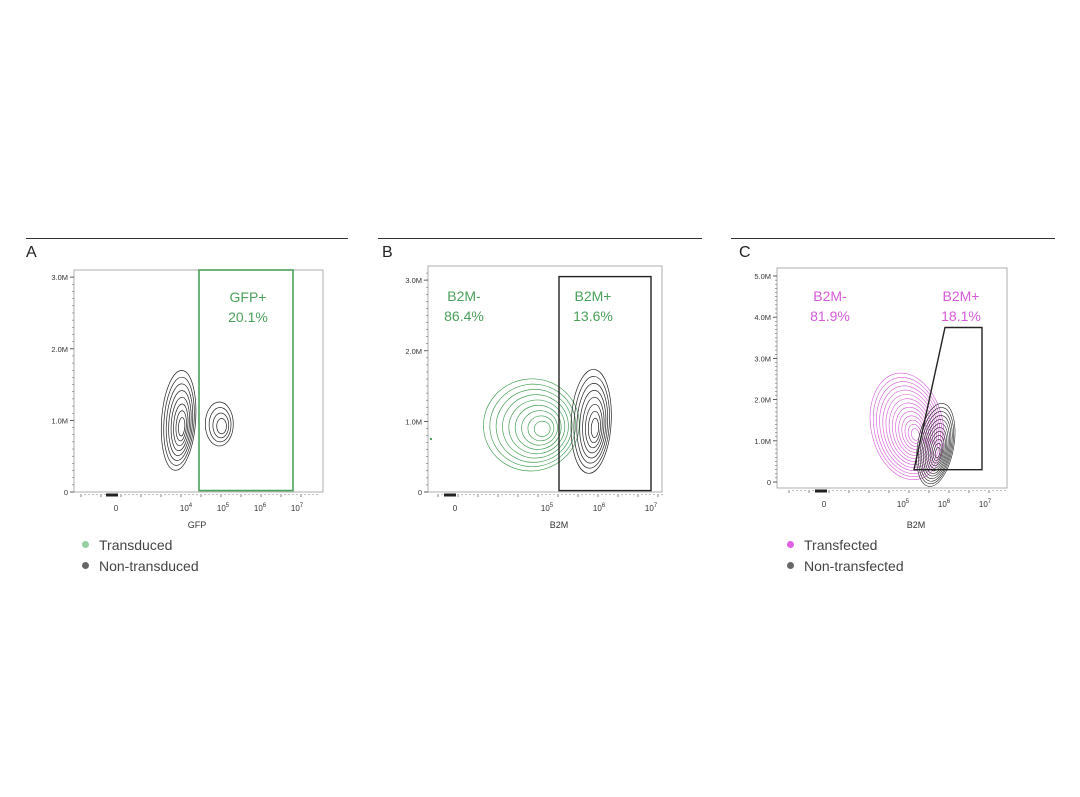 This screenshot has height=797, width=1080. Describe the element at coordinates (31, 252) in the screenshot. I see `panel-a-letter: A` at that location.